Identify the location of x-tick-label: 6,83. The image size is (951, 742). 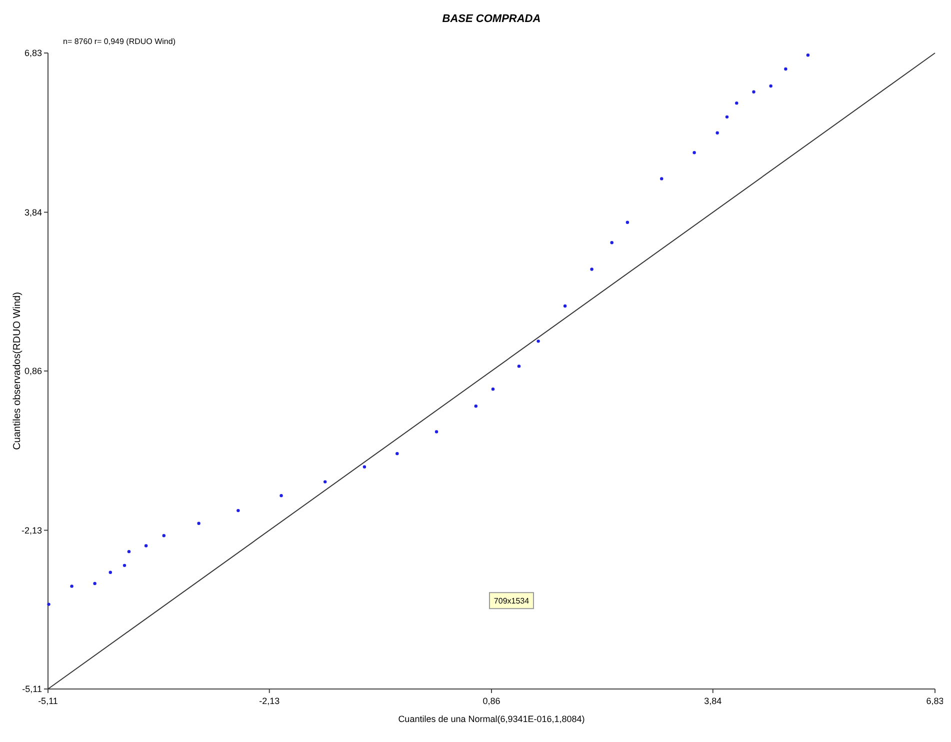
(935, 701).